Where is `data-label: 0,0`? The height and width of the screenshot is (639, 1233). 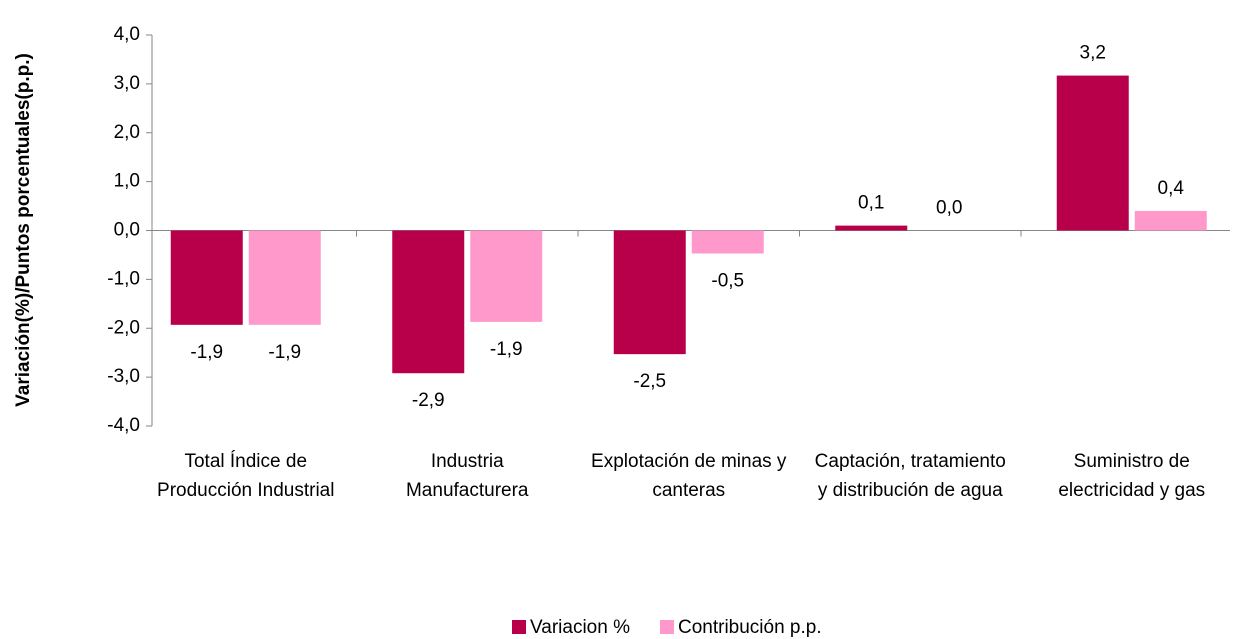
data-label: 0,0 is located at coordinates (949, 208).